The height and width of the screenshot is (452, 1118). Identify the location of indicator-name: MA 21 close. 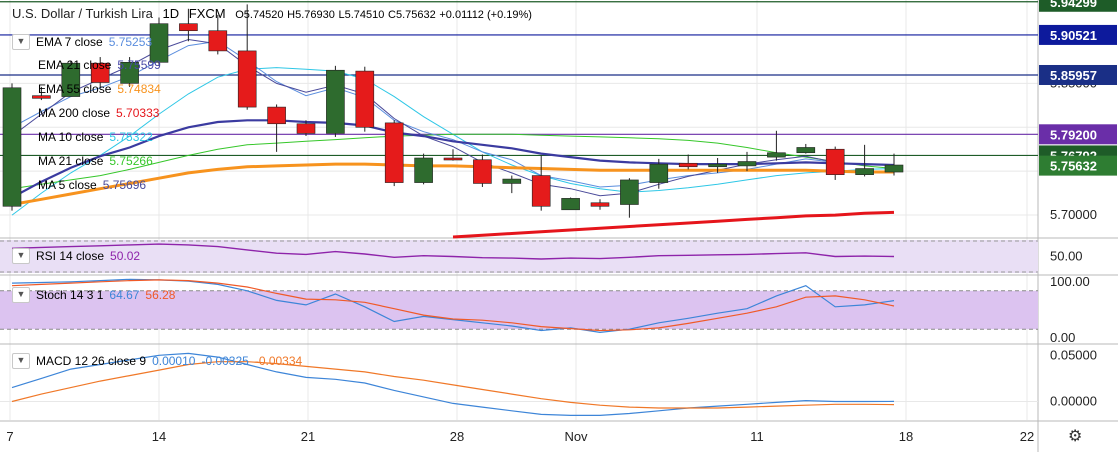
(71, 161).